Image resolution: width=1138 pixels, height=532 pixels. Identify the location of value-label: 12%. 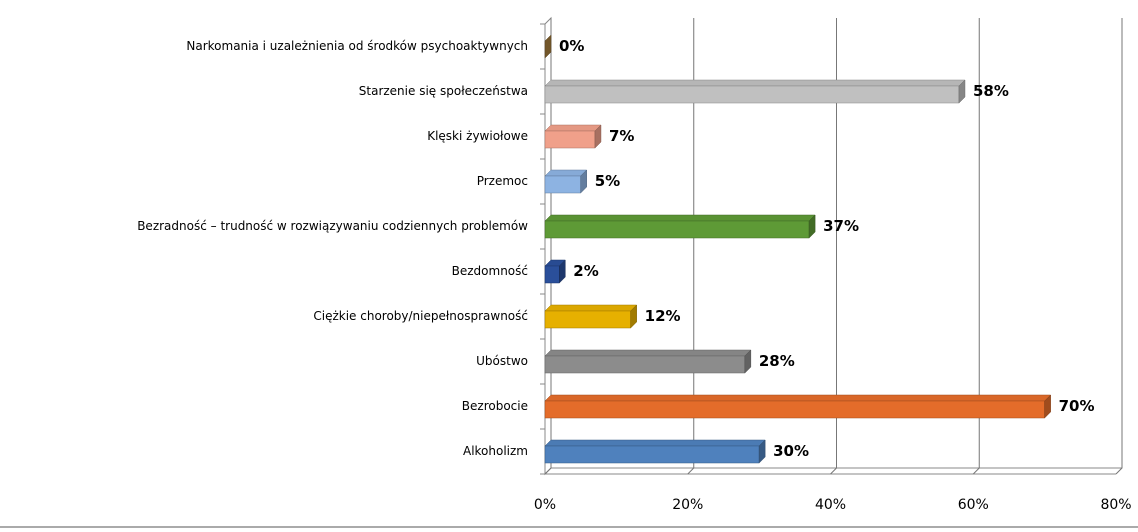
(663, 316).